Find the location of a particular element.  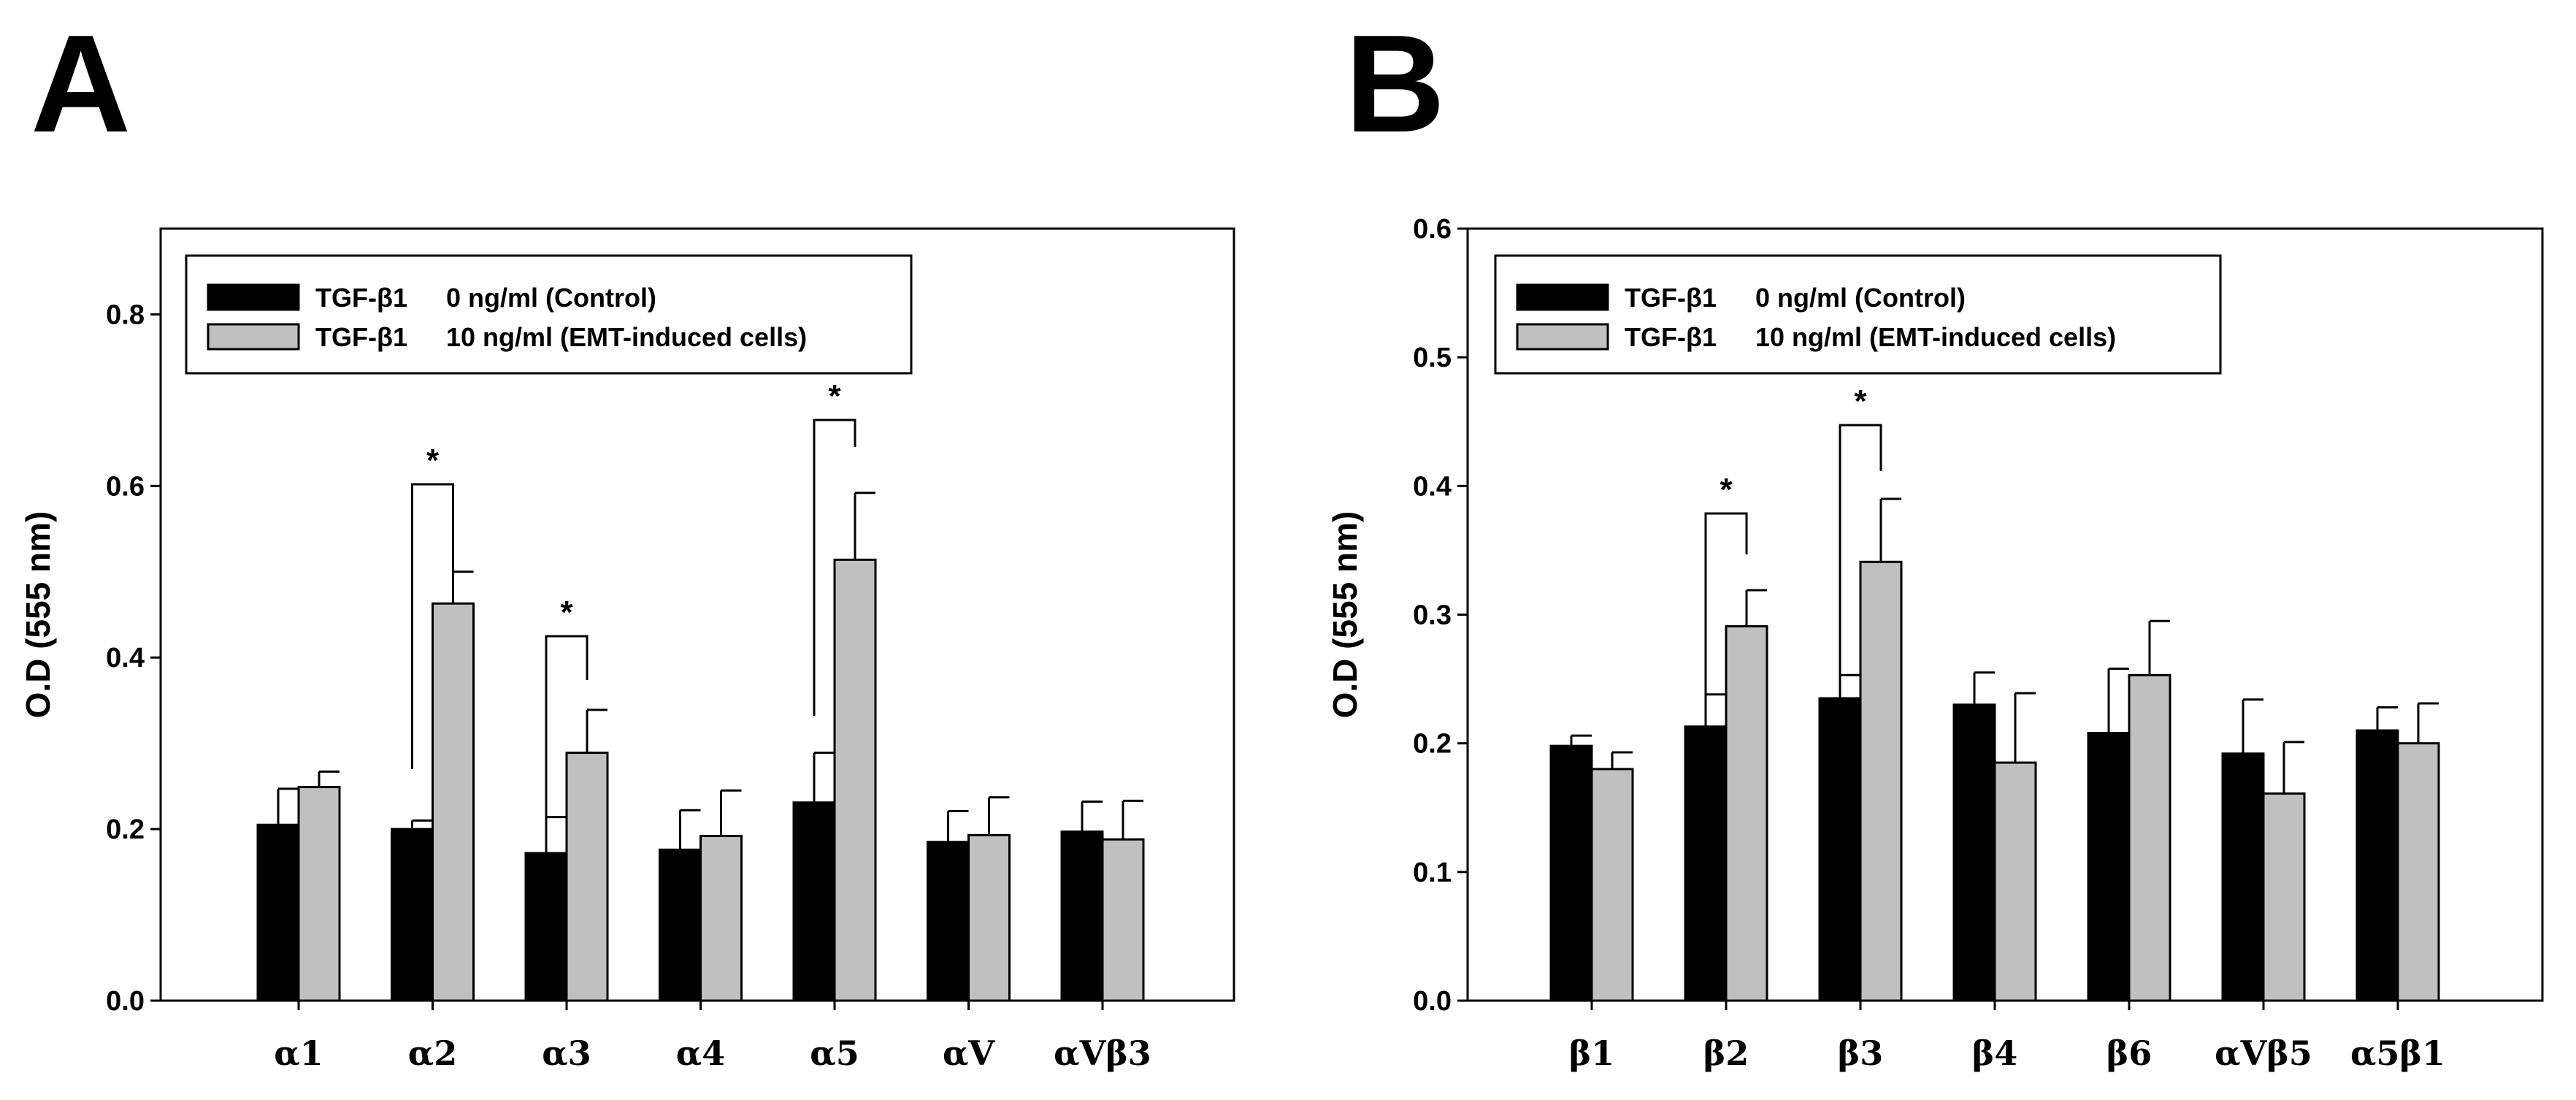

y-tick-label: 0.8 is located at coordinates (126, 315).